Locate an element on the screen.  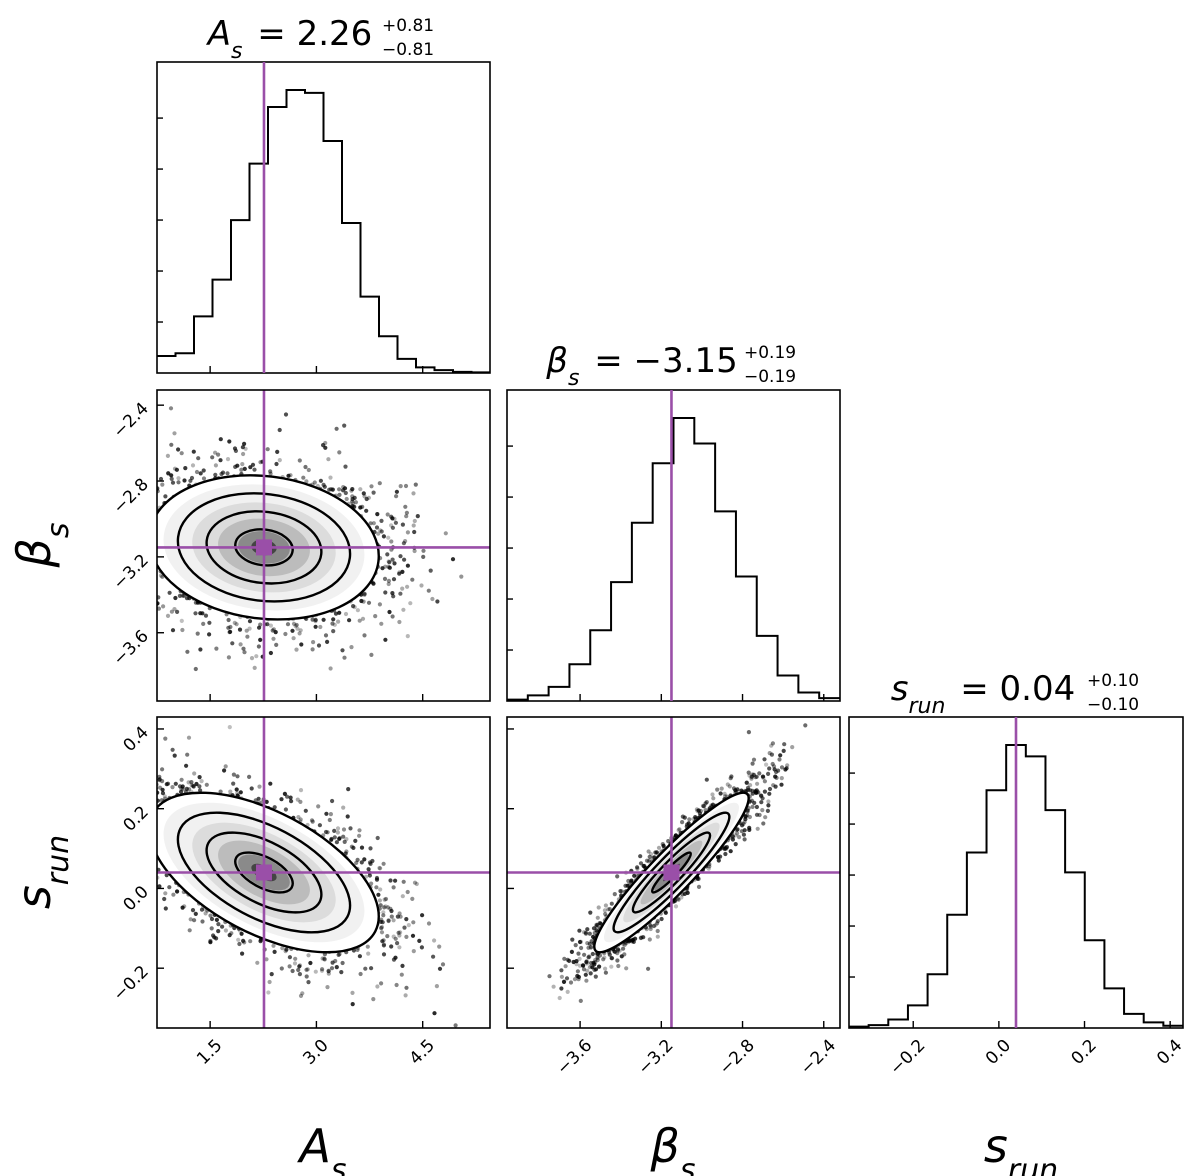
panel-frame is located at coordinates (323, 545).